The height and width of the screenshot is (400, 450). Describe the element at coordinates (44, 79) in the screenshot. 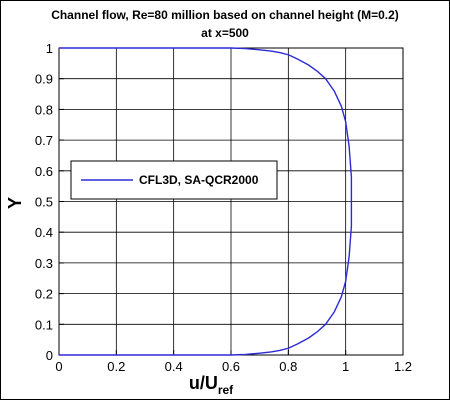

I see `y-tick-label: 0.9` at that location.